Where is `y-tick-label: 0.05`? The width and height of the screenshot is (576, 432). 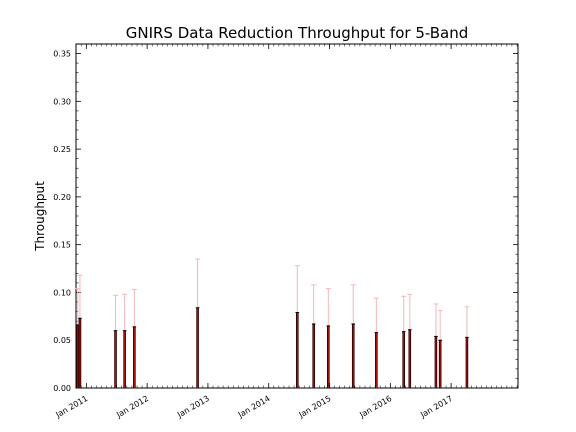 y-tick-label: 0.05 is located at coordinates (62, 340).